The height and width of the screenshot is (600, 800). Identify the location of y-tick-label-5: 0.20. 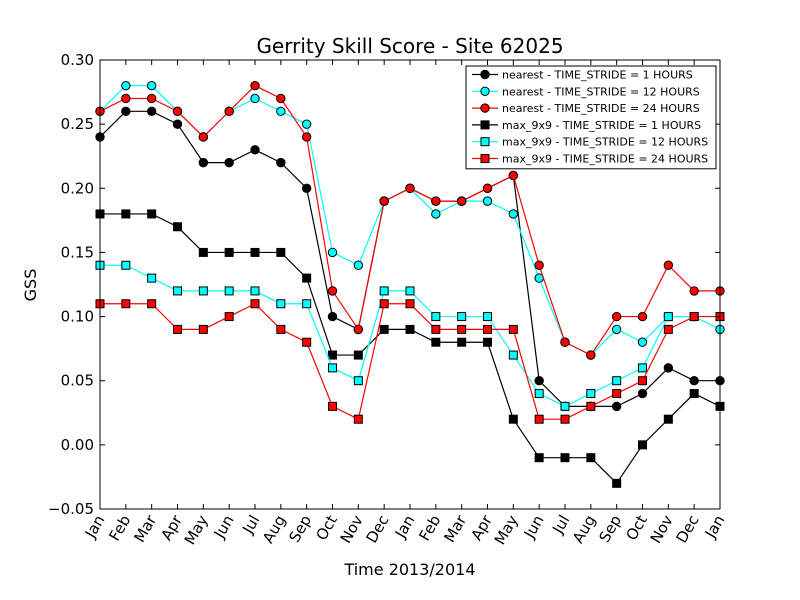
(77, 188).